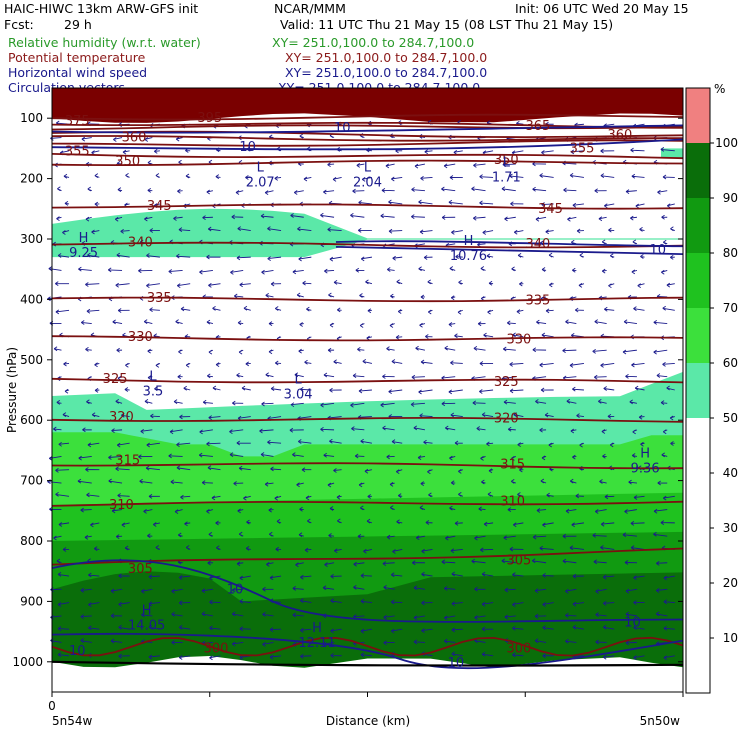 This screenshot has height=740, width=740. What do you see at coordinates (19, 24) in the screenshot?
I see `fcst-label: Fcst:` at bounding box center [19, 24].